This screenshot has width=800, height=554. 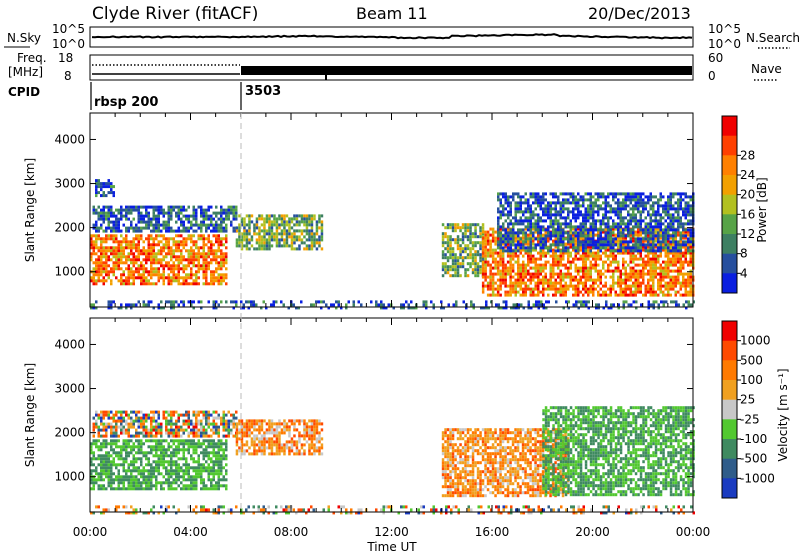 What do you see at coordinates (69, 272) in the screenshot?
I see `y-tick-label: 1000` at bounding box center [69, 272].